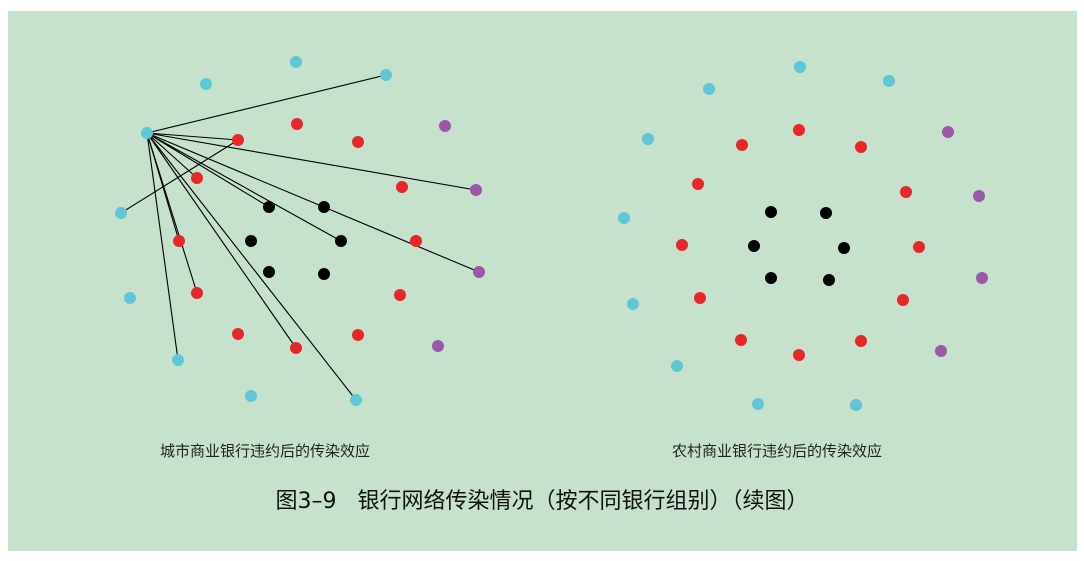 The height and width of the screenshot is (561, 1084). I want to click on figure-caption: 图3–9 银行网络传染情况（按不同银行组别）（续图）, so click(542, 501).